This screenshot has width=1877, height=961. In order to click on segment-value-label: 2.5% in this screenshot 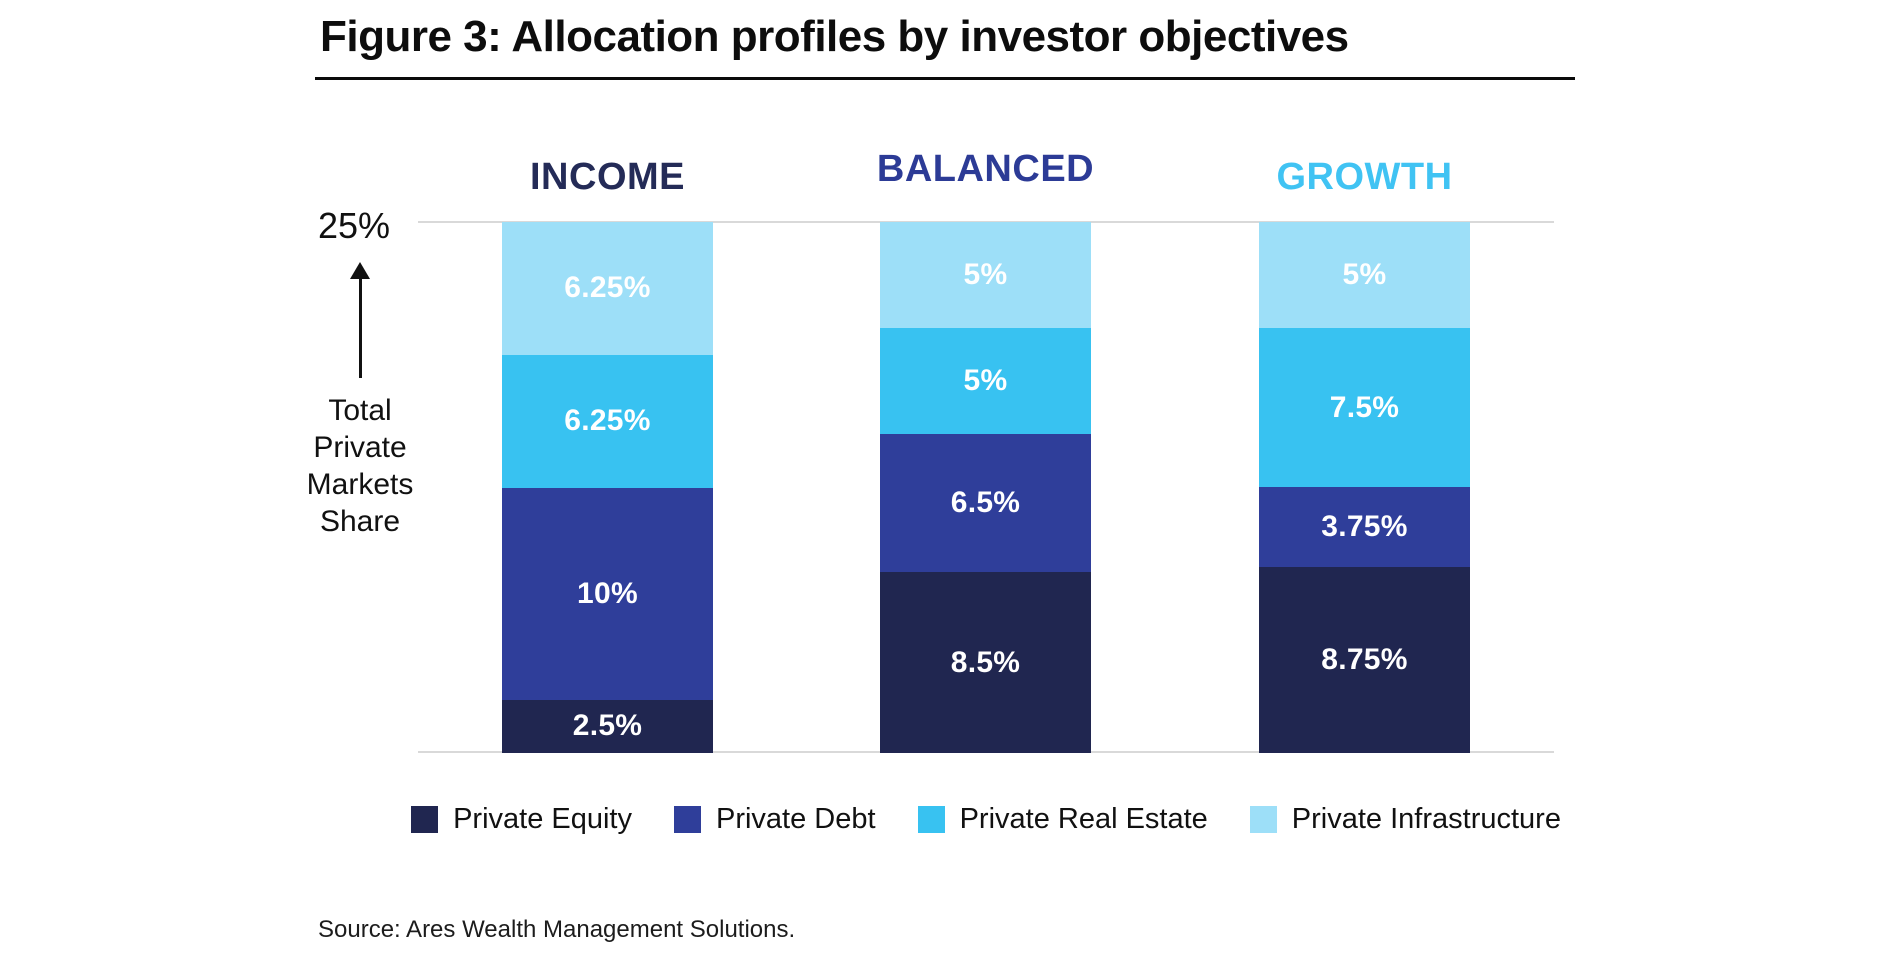, I will do `click(607, 726)`.